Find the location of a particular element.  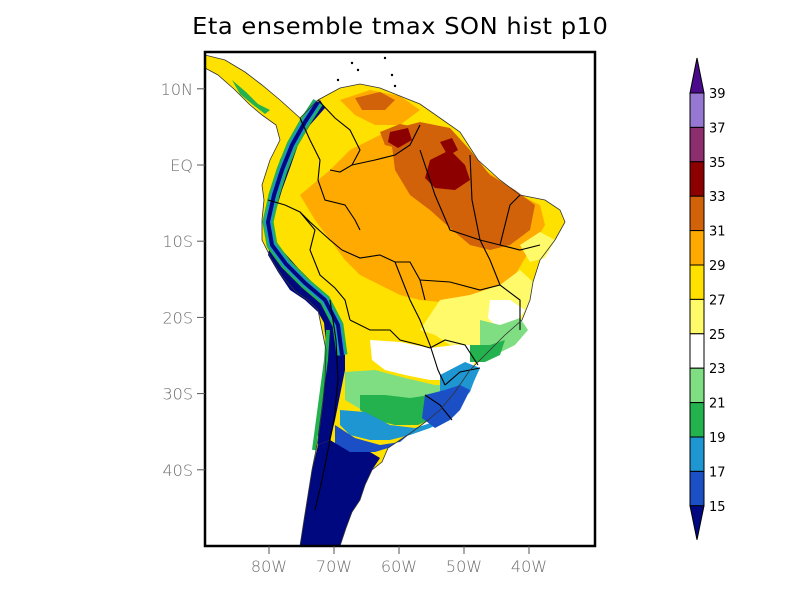

andes-core is located at coordinates (305, 228).